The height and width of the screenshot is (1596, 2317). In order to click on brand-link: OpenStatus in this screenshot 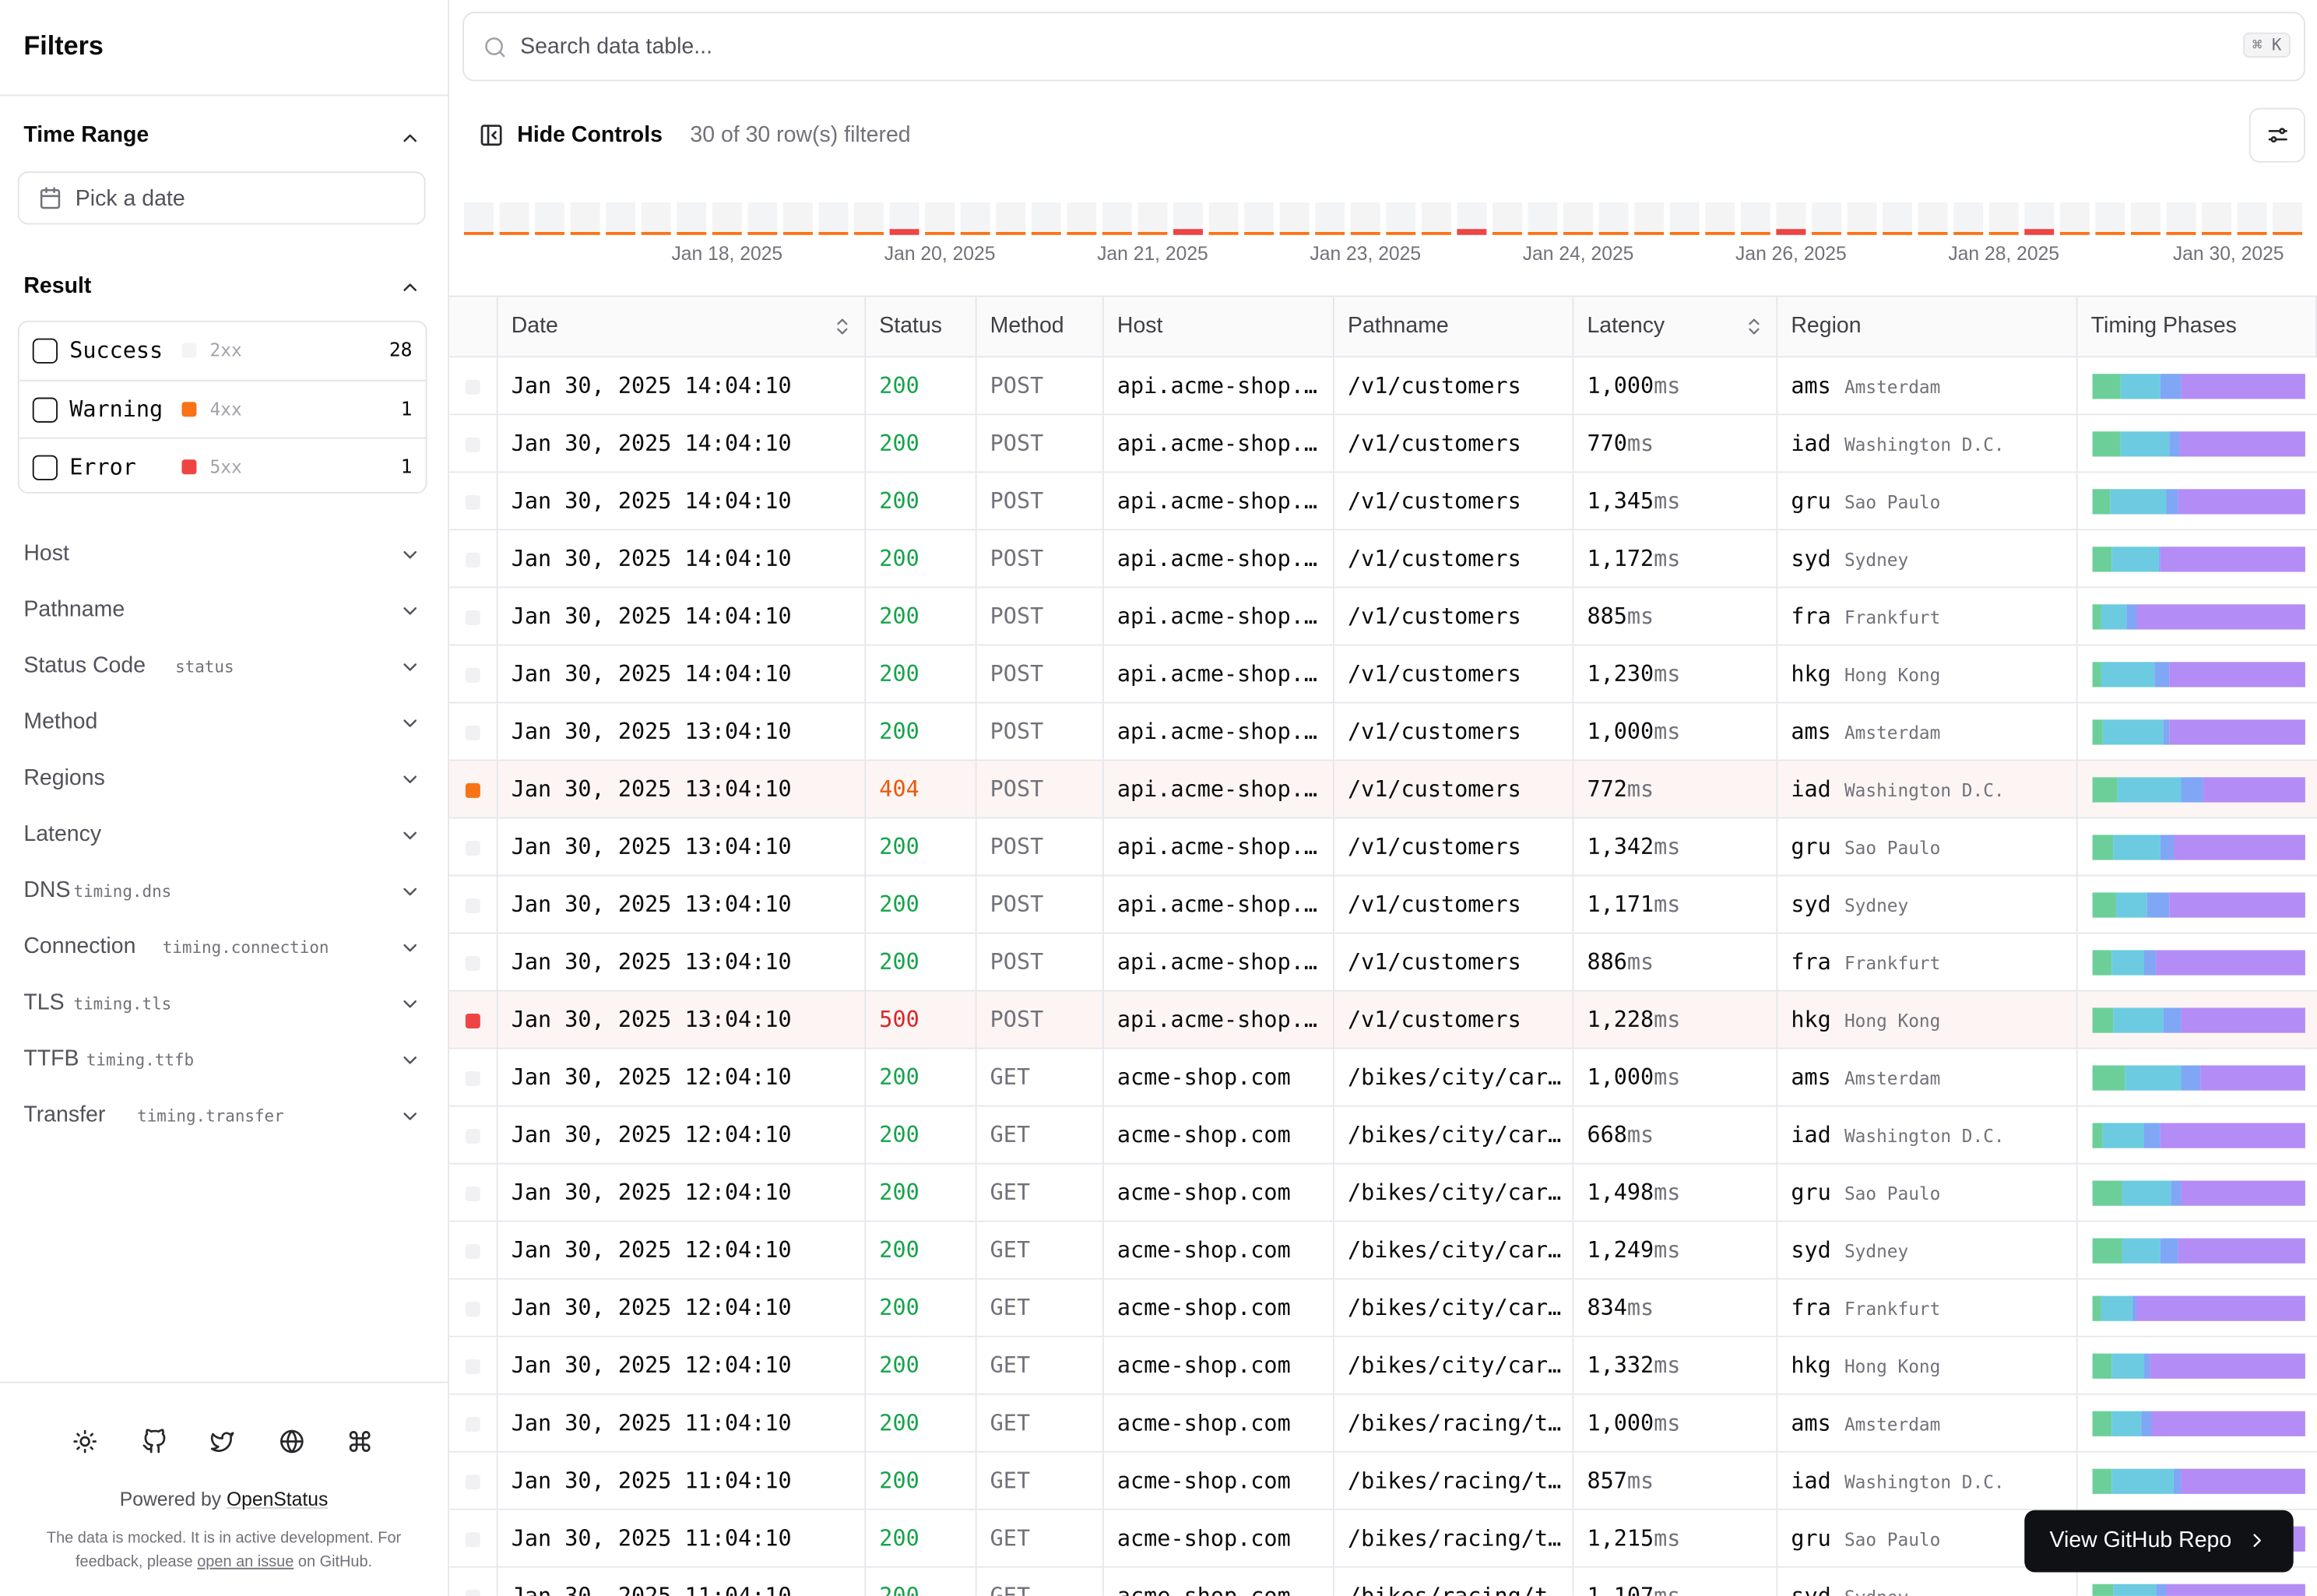, I will do `click(277, 1499)`.